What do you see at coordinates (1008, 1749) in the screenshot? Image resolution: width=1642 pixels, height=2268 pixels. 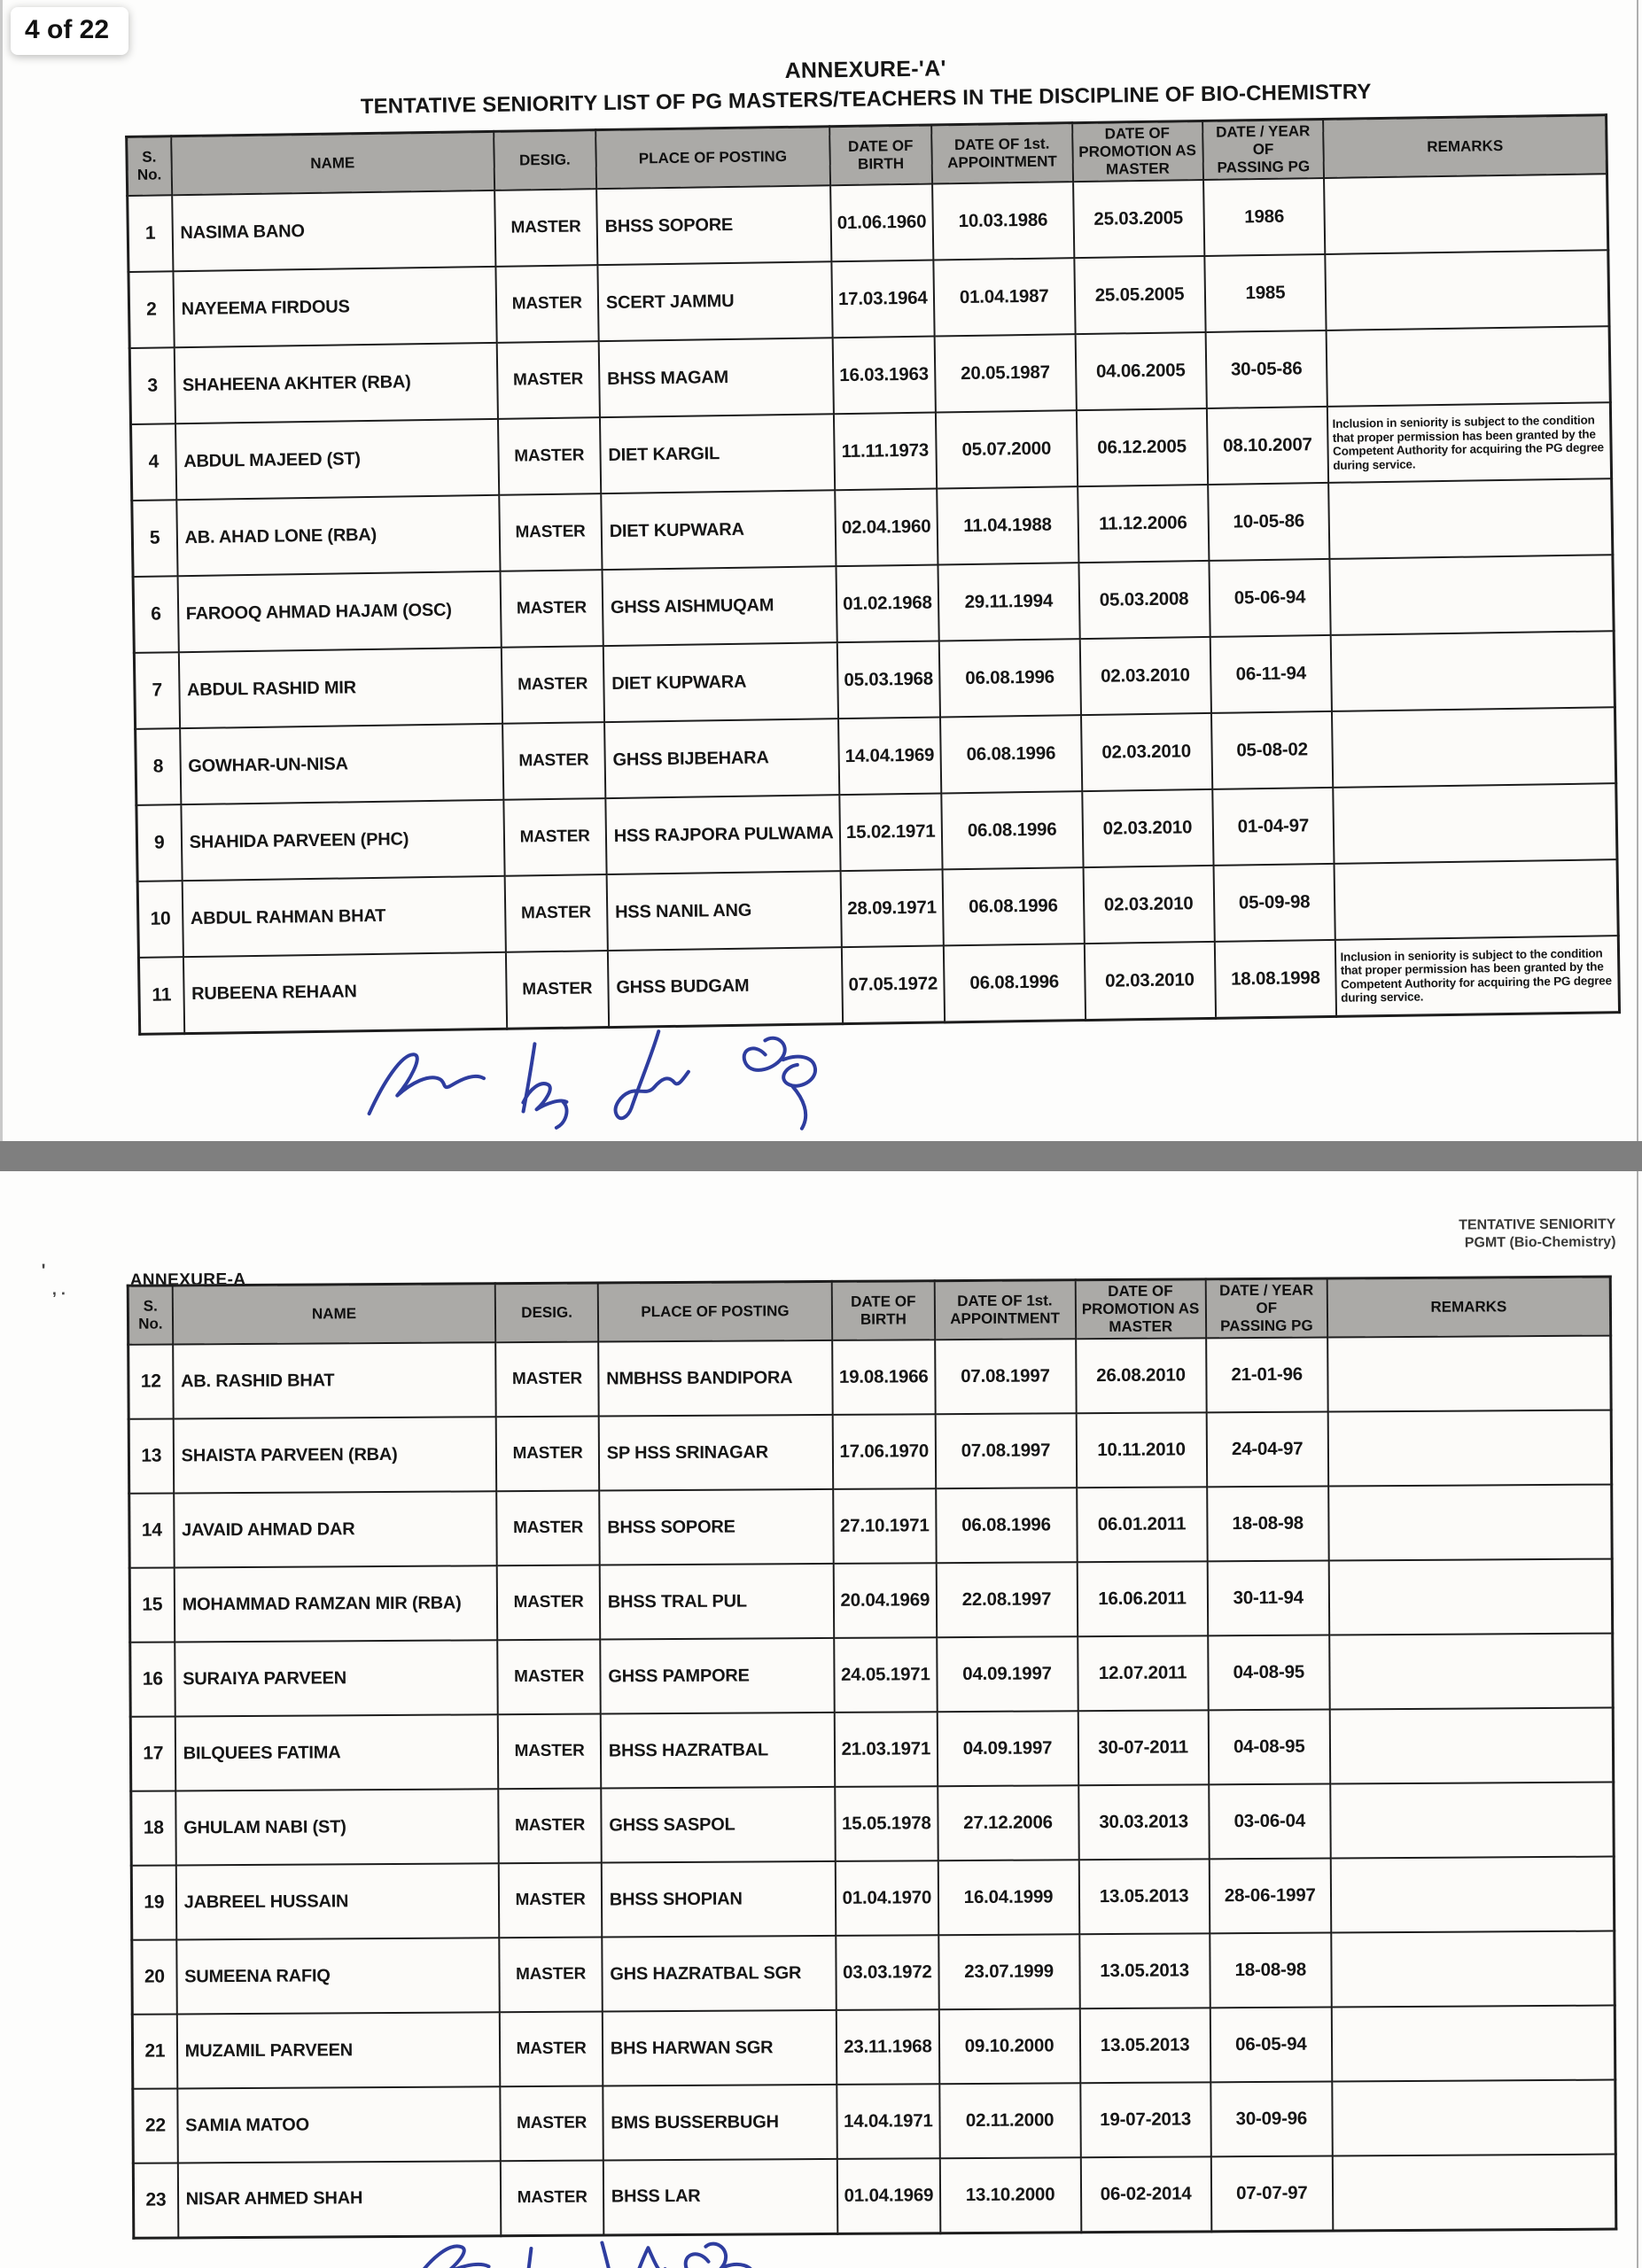 I see `appointment-cell: 04.09.1997` at bounding box center [1008, 1749].